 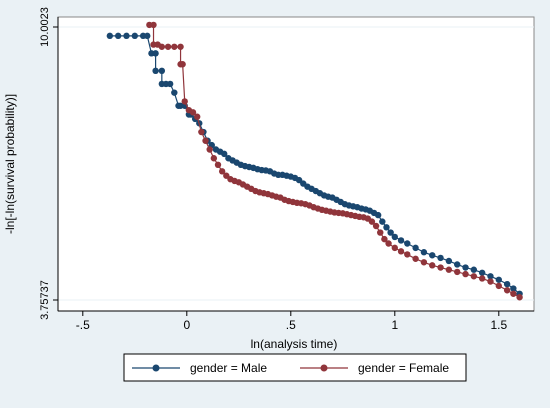 I want to click on legend-item: gender = Female, so click(x=374, y=368).